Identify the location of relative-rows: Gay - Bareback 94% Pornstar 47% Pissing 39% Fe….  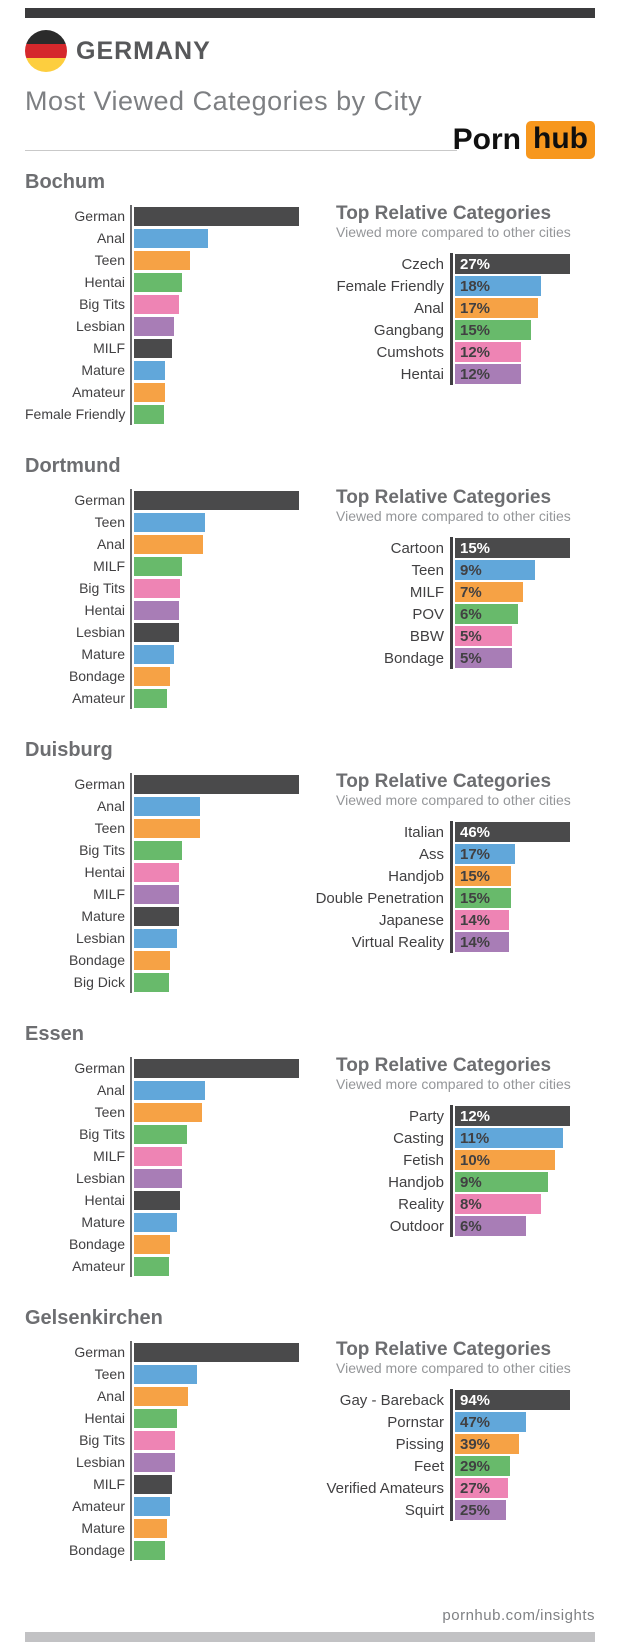
(452, 1455).